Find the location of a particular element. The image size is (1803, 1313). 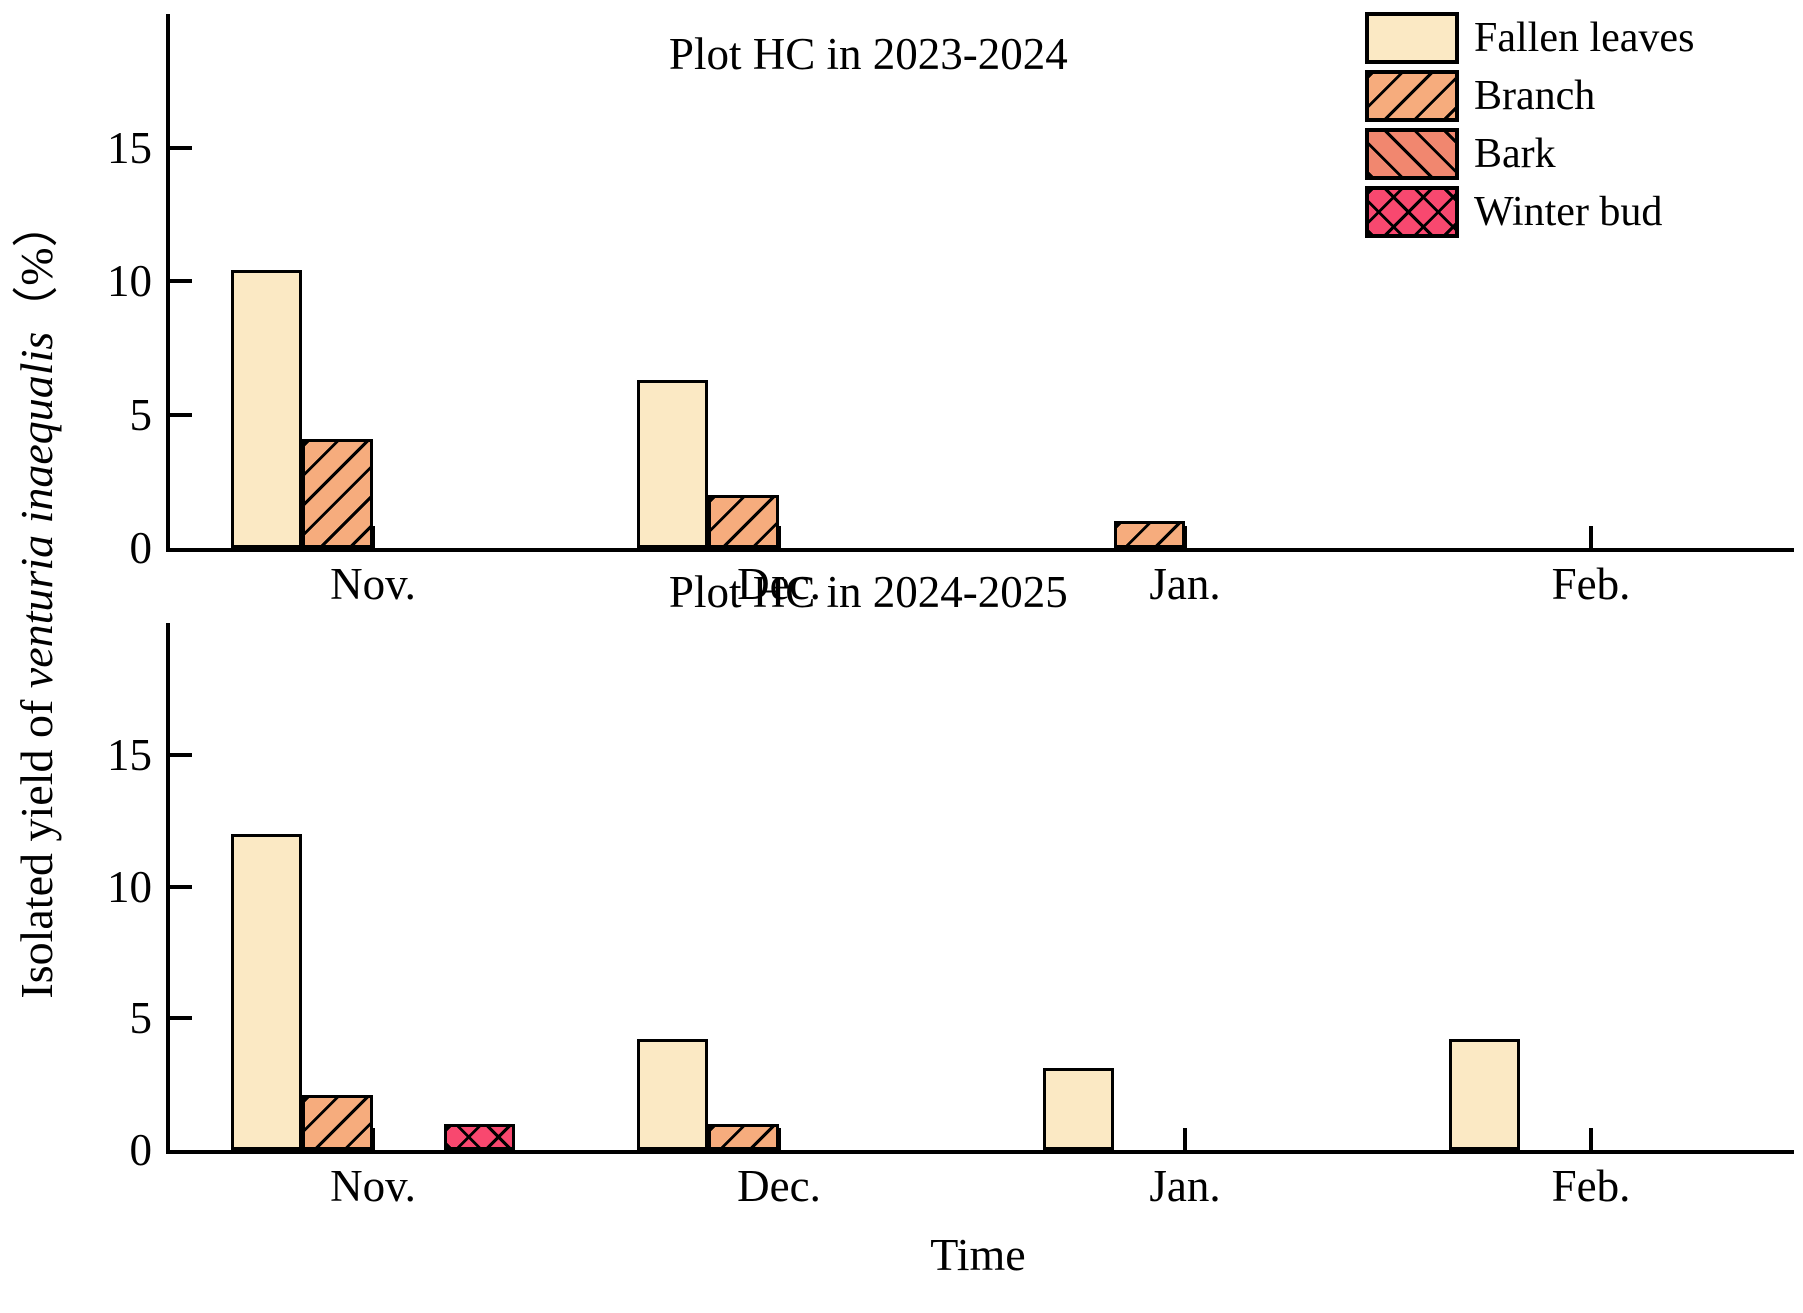

legend-item-bark: Bark is located at coordinates (1529, 154).